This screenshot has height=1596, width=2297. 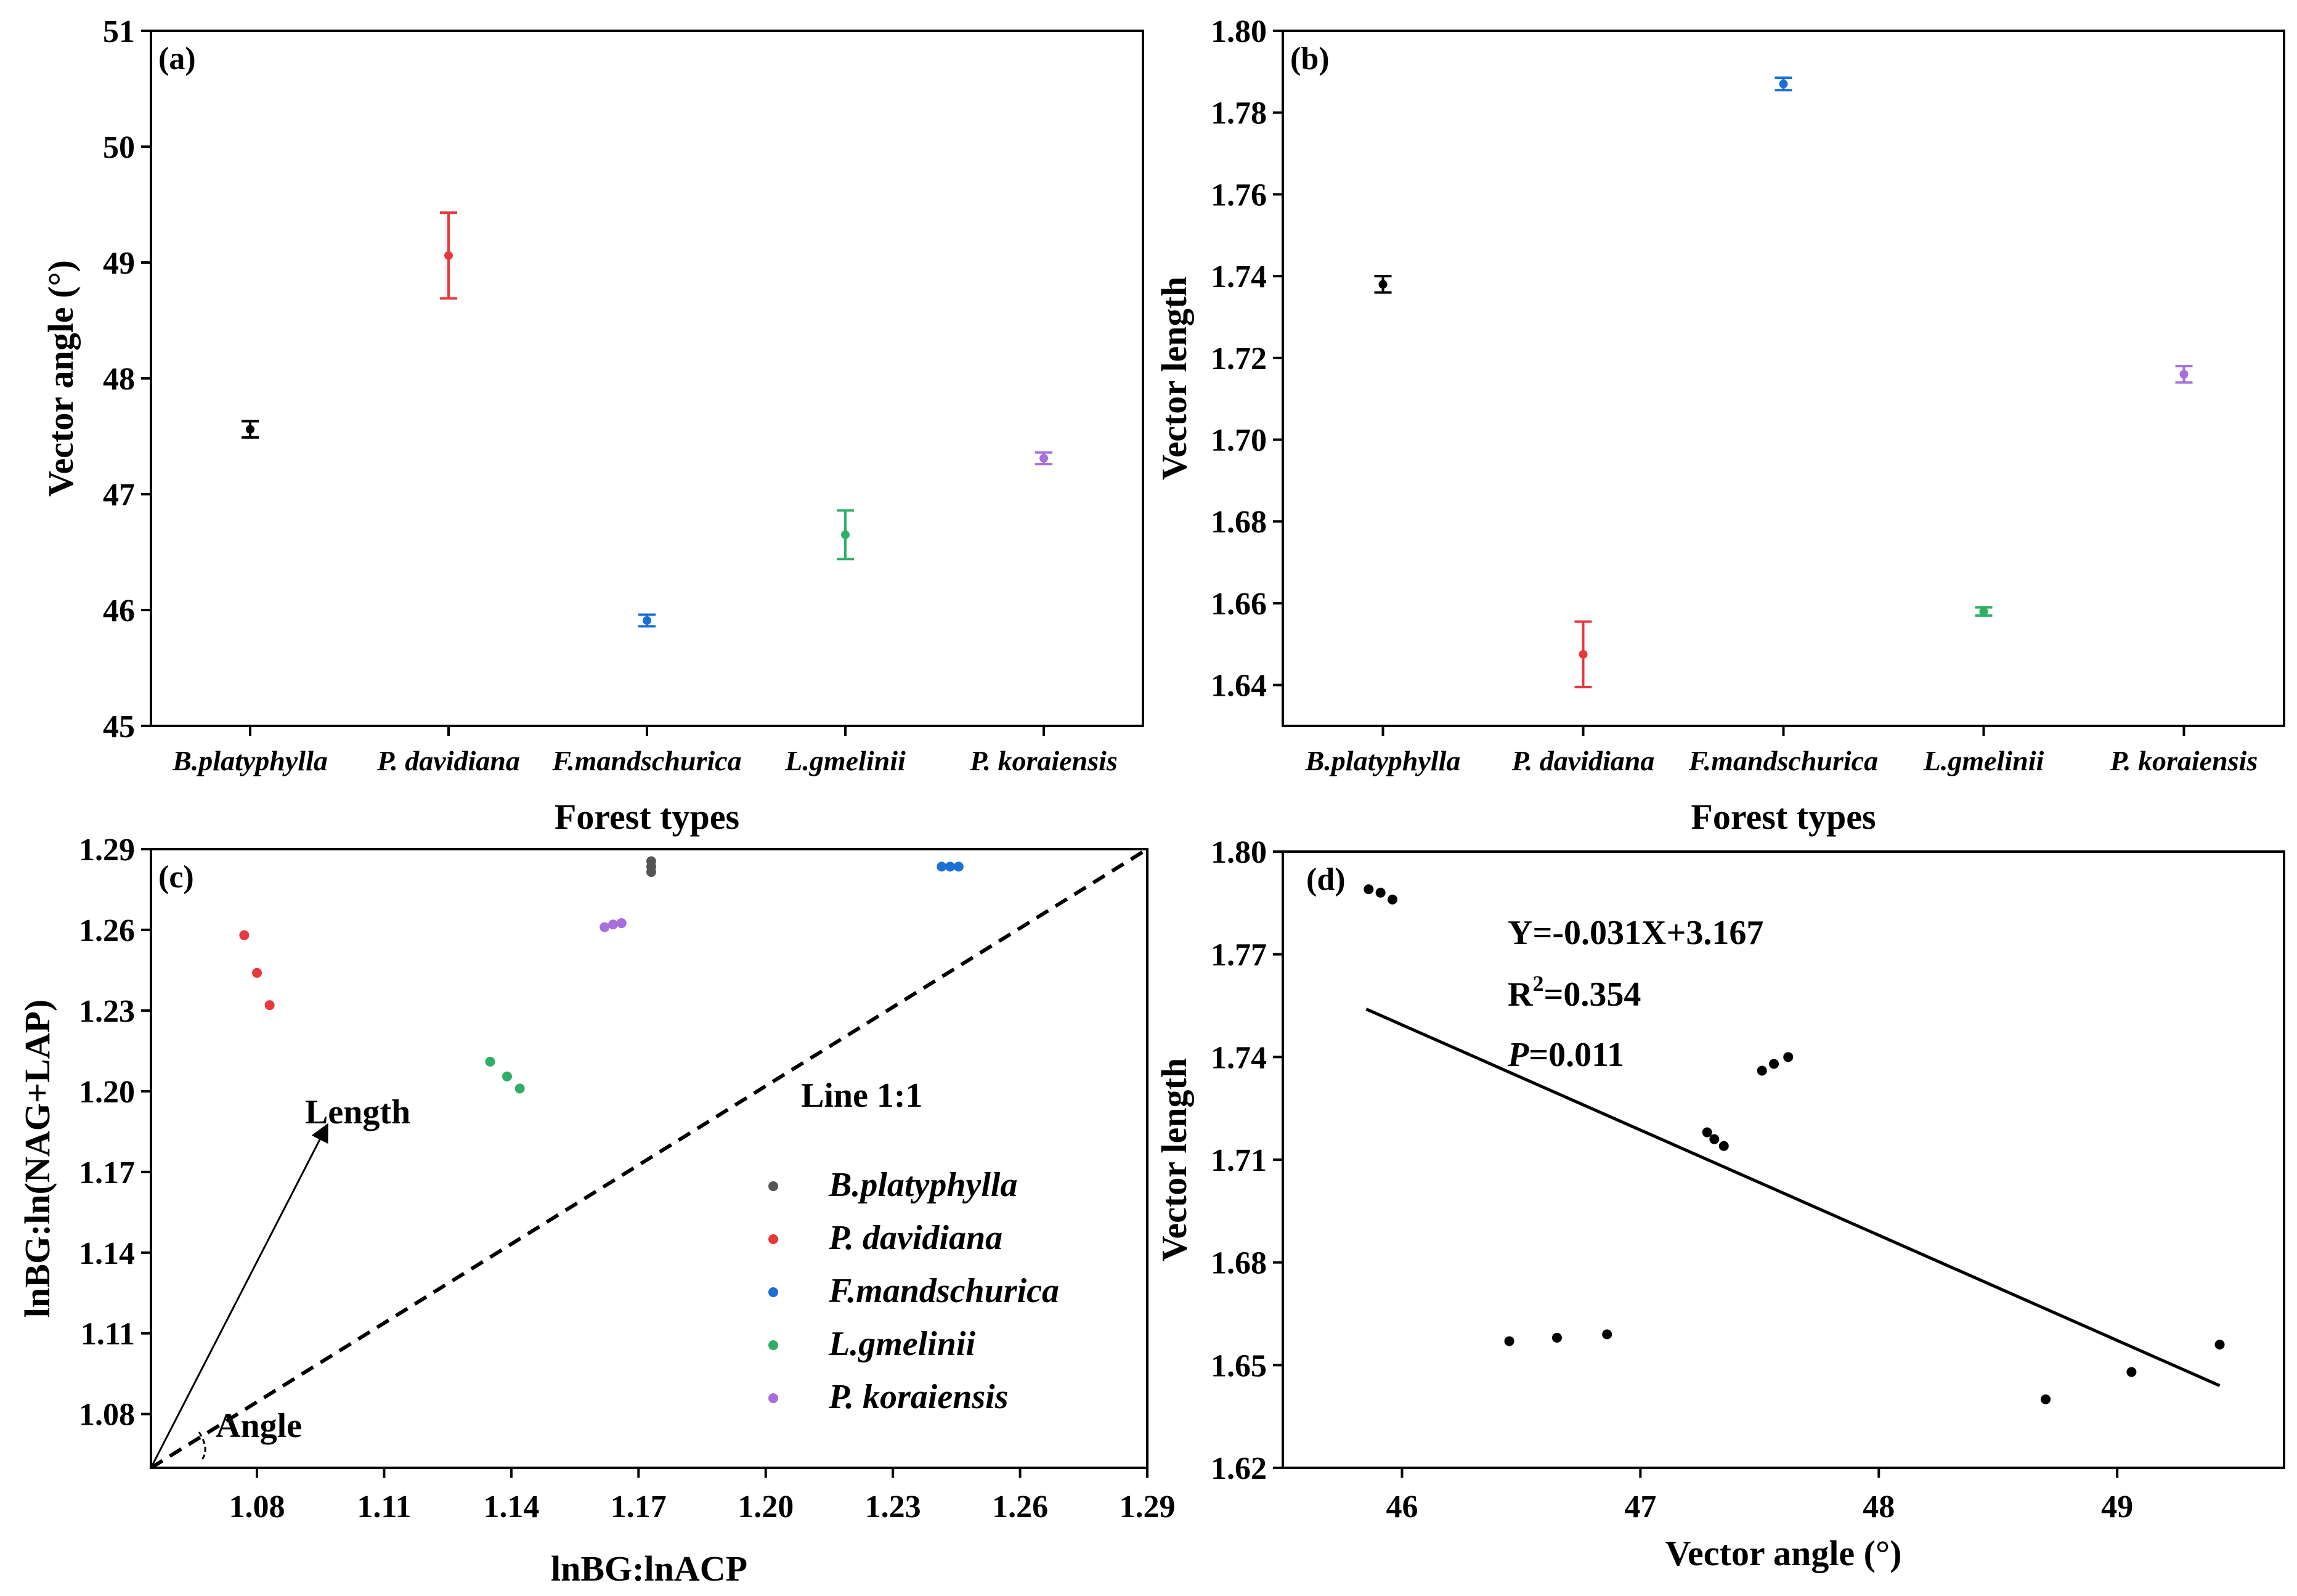 What do you see at coordinates (1310, 58) in the screenshot?
I see `panel-label: (b)` at bounding box center [1310, 58].